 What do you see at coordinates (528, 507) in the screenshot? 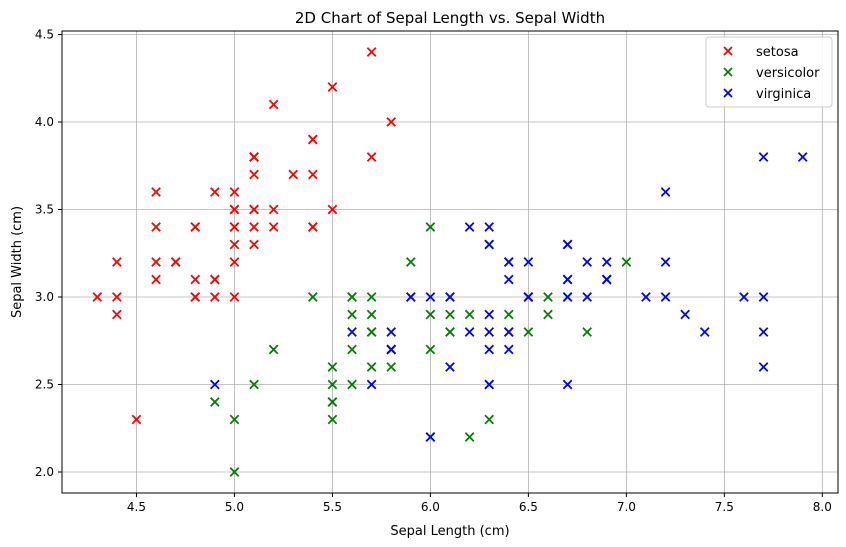
I see `x-tick-label: 6.5` at bounding box center [528, 507].